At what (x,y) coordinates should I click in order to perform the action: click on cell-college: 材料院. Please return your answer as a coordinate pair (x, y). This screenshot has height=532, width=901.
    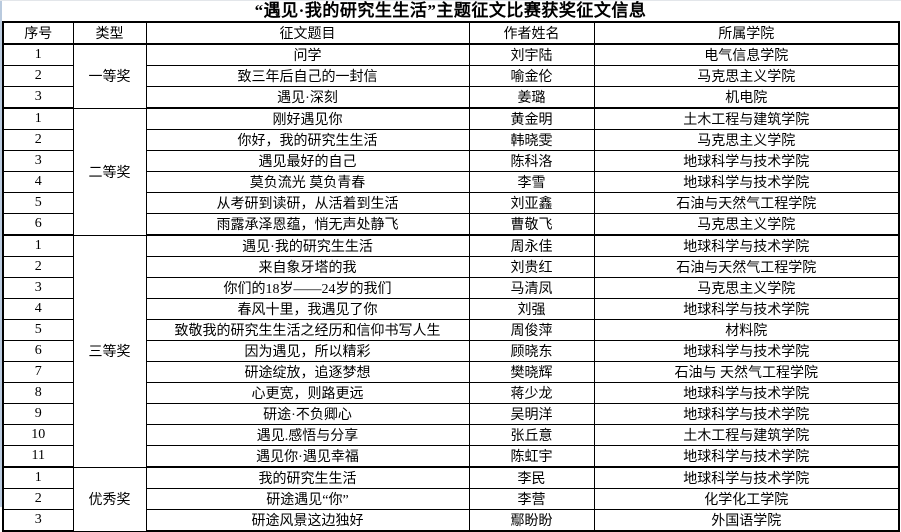
    Looking at the image, I should click on (746, 330).